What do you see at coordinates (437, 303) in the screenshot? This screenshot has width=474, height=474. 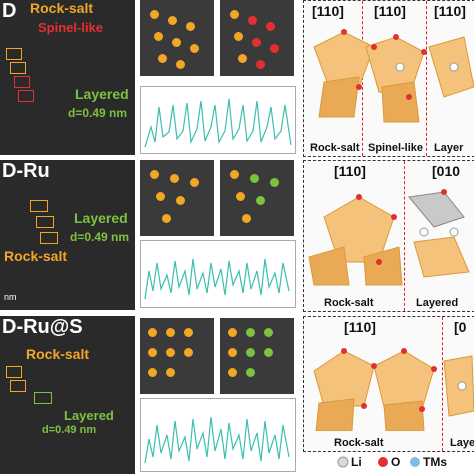 I see `phase-footer: Layered` at bounding box center [437, 303].